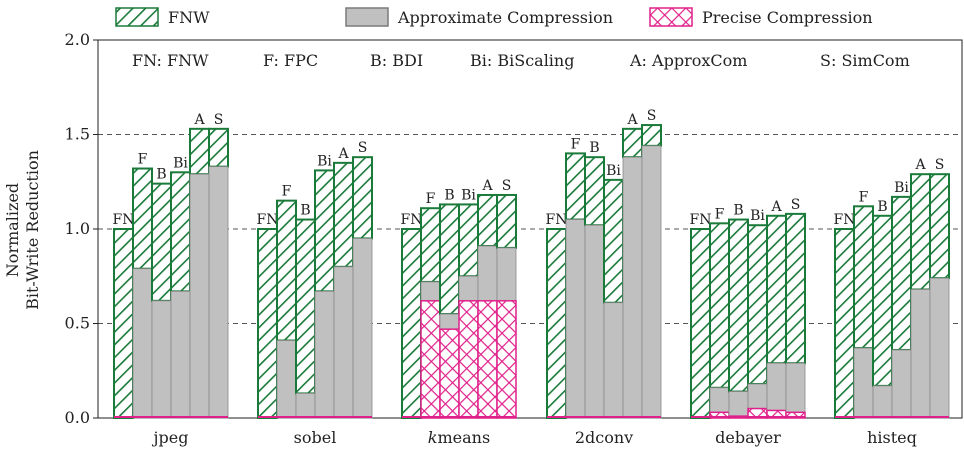 Image resolution: width=964 pixels, height=452 pixels. What do you see at coordinates (787, 17) in the screenshot?
I see `legend-label: Precise Compression` at bounding box center [787, 17].